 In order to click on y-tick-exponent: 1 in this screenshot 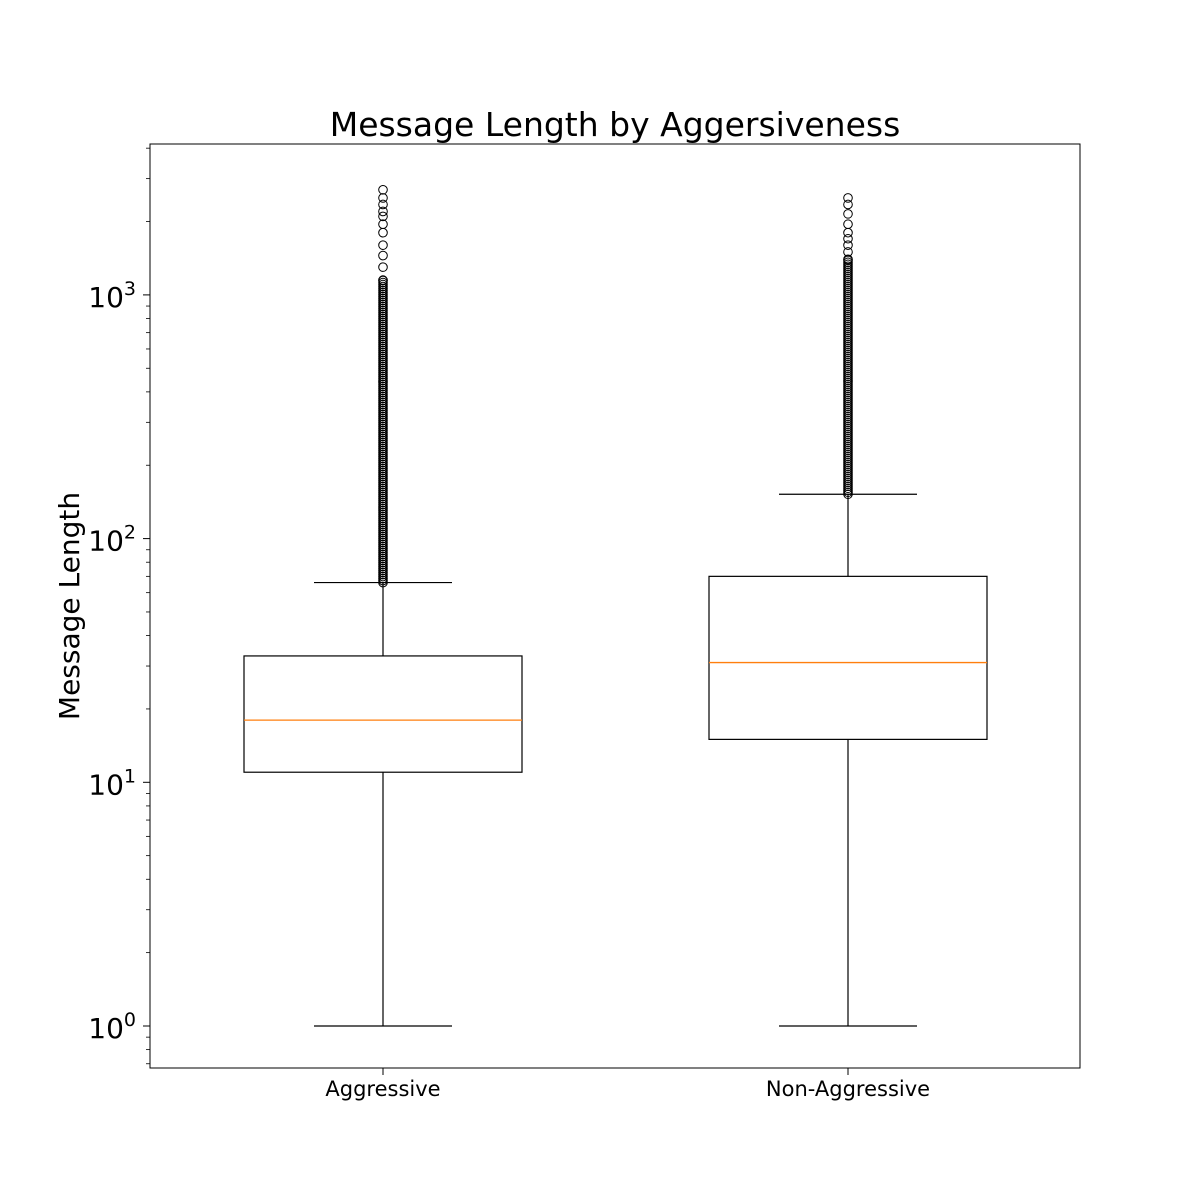, I will do `click(130, 776)`.